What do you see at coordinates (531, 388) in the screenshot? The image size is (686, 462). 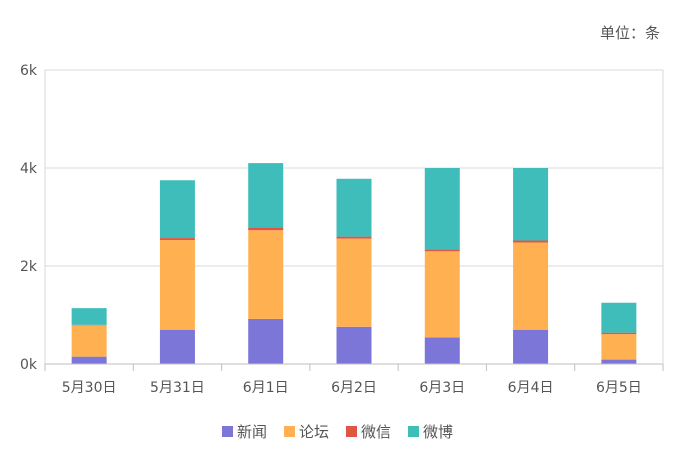 I see `x-tick-label: 6月4日` at bounding box center [531, 388].